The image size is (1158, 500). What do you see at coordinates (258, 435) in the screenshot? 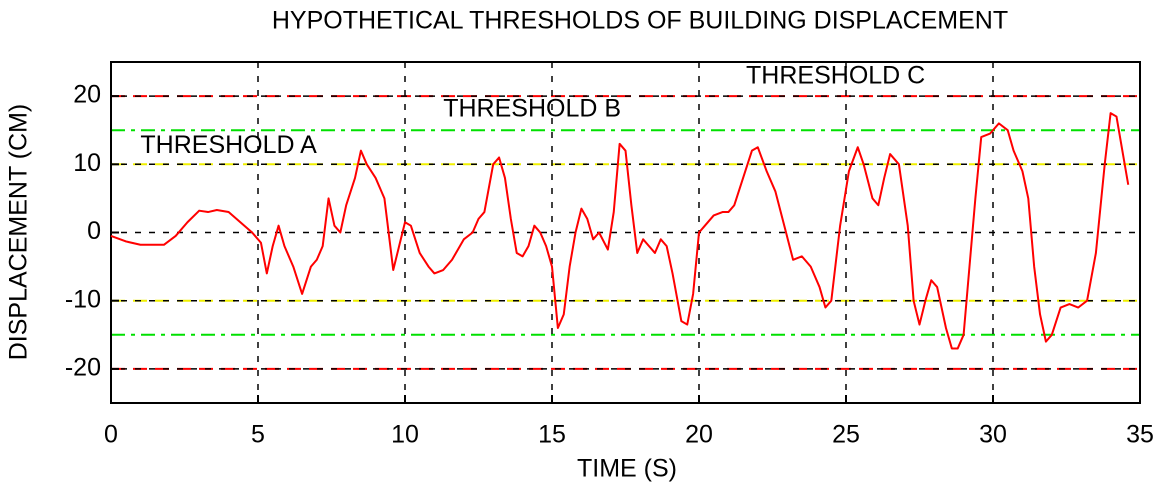
I see `x-tick-label: 5` at bounding box center [258, 435].